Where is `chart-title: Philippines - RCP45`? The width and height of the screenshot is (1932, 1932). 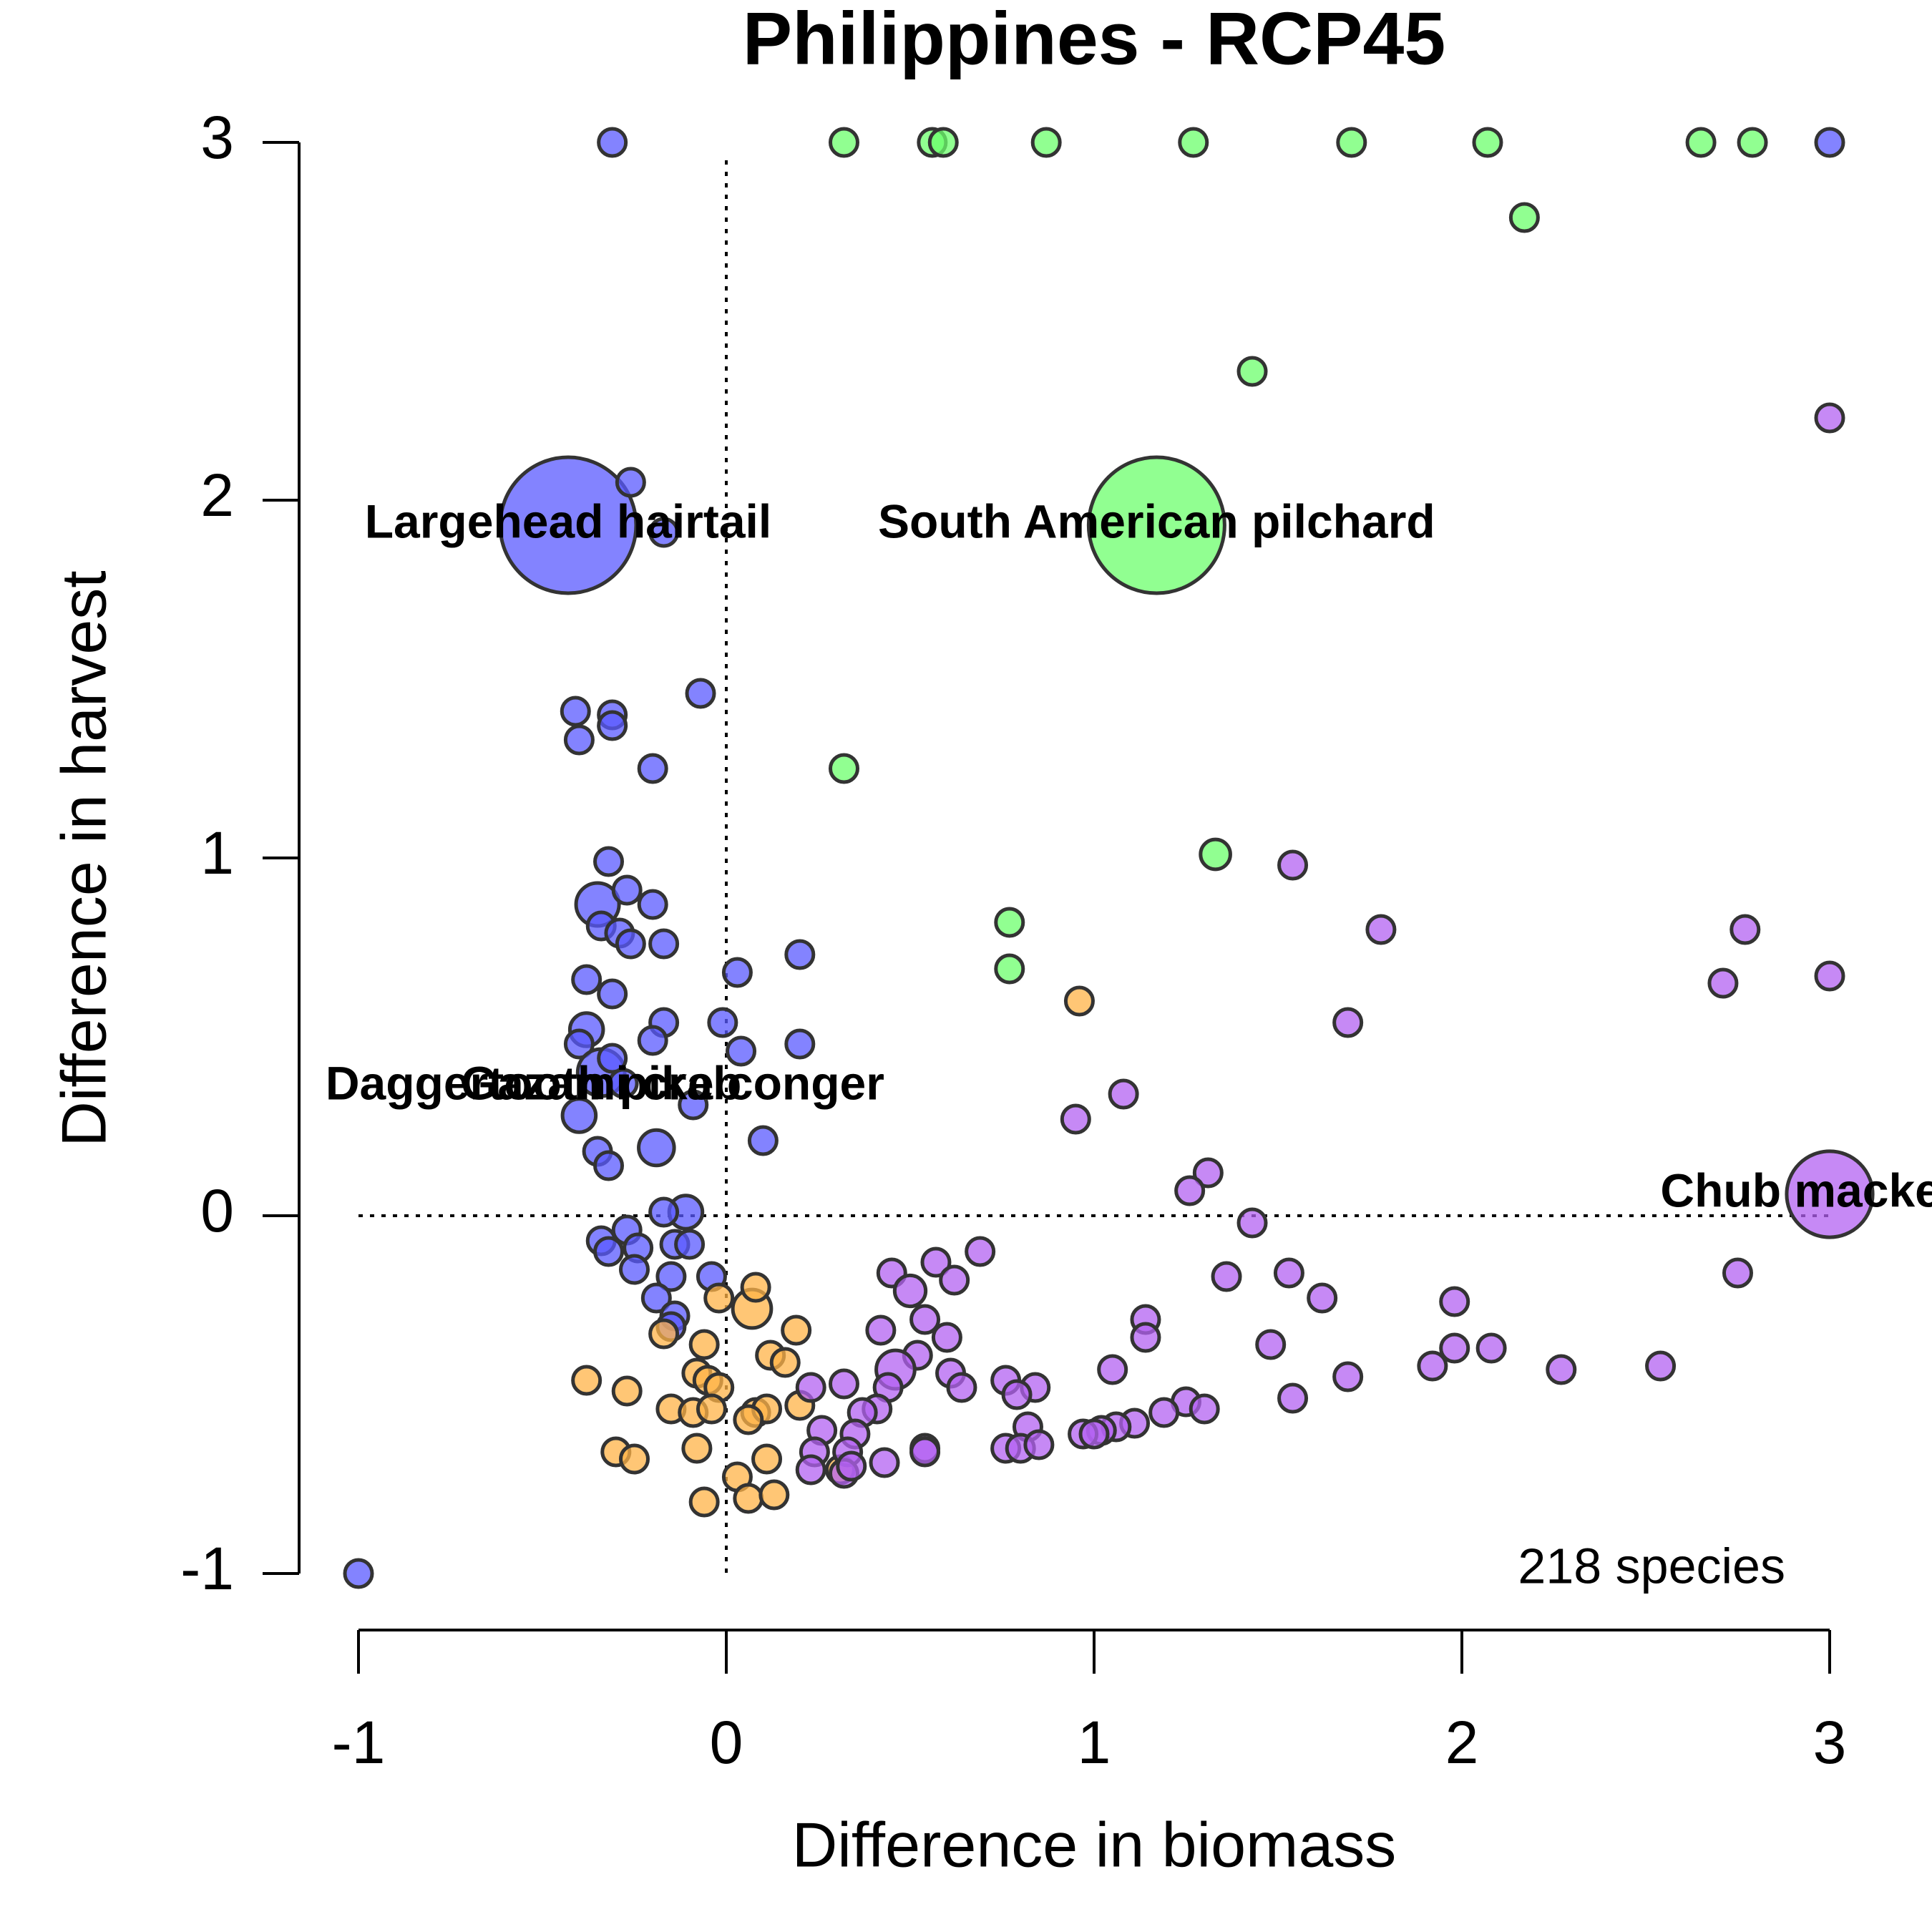
chart-title: Philippines - RCP45 is located at coordinates (1094, 40).